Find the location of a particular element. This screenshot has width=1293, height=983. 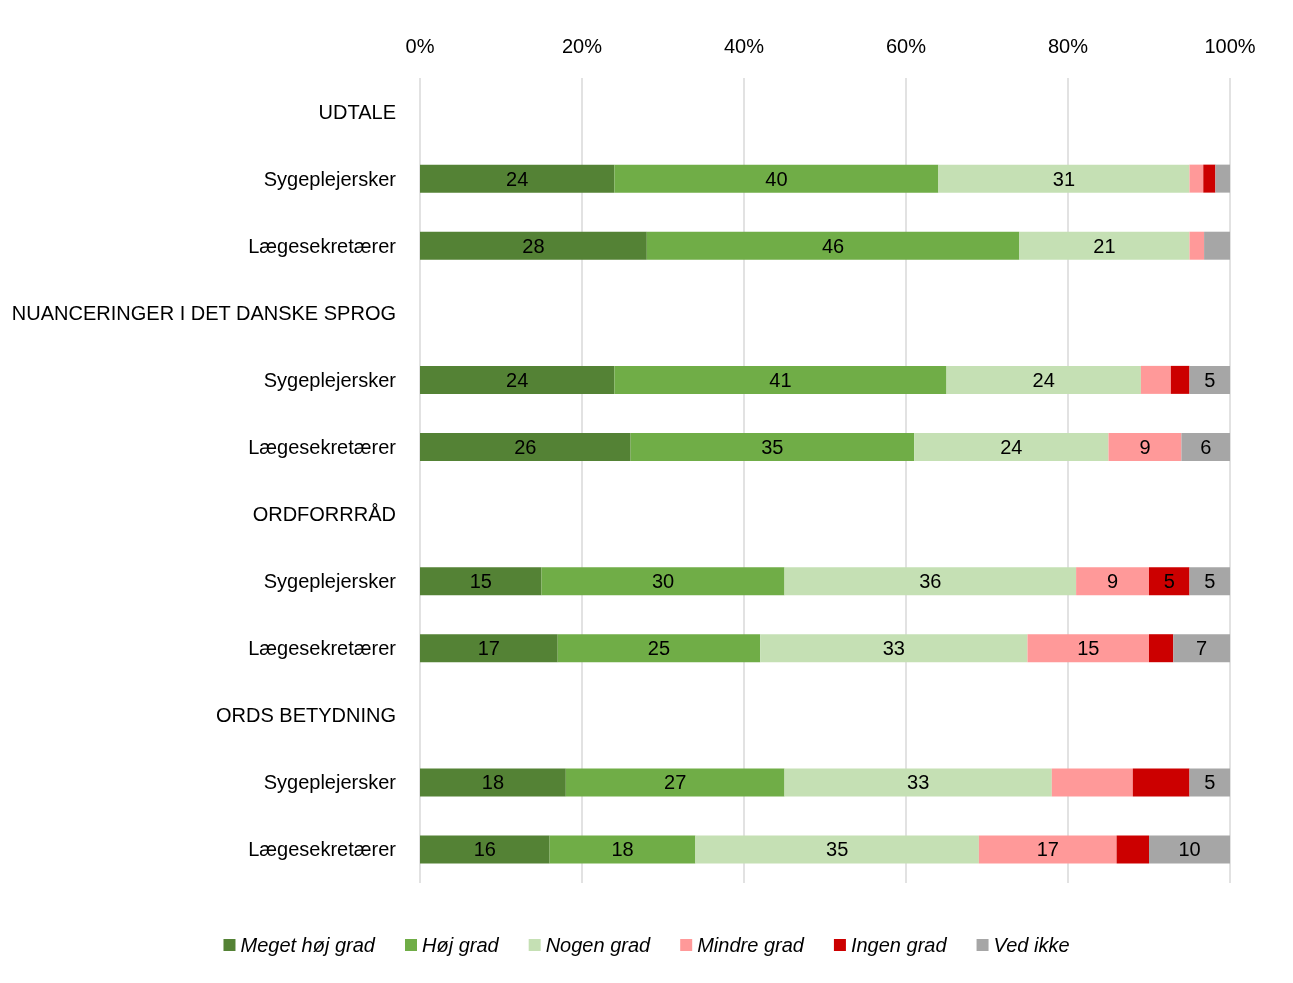

data-label: 40 is located at coordinates (776, 178).